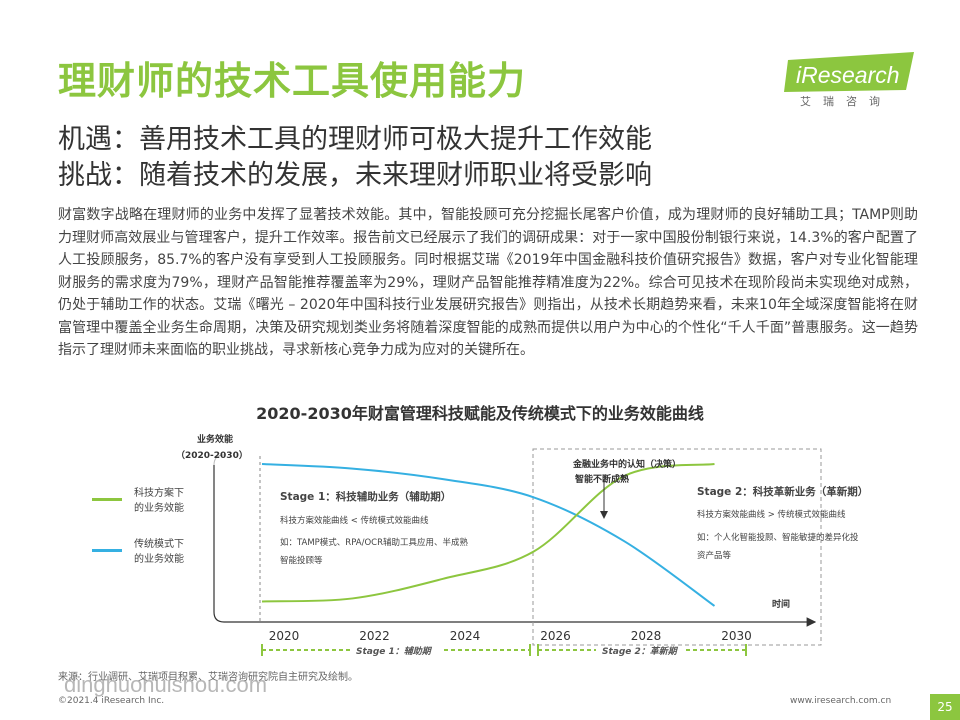 This screenshot has height=720, width=960. Describe the element at coordinates (510, 636) in the screenshot. I see `x-tick-labels: 2020 2022 2024 2026 2028 2030` at that location.